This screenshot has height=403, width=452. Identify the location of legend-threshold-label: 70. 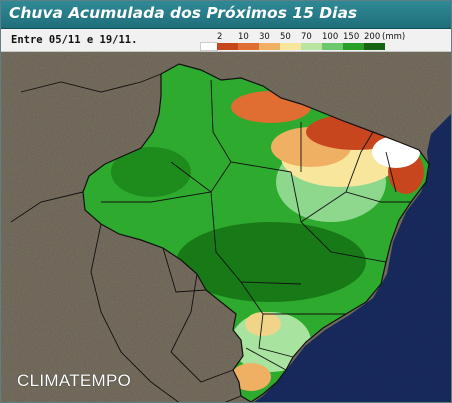
(306, 37).